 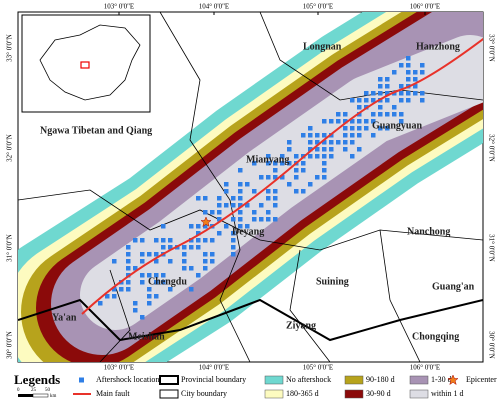 What do you see at coordinates (119, 368) in the screenshot?
I see `lon-label: 103° 0'0"E` at bounding box center [119, 368].